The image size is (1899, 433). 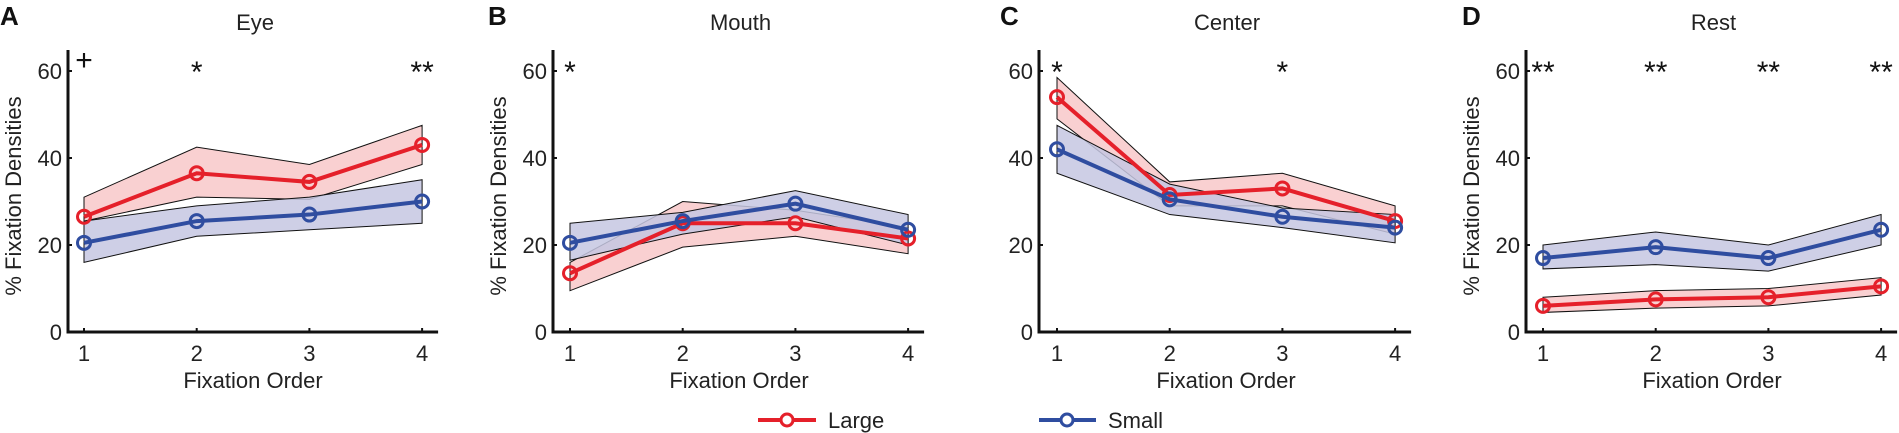 What do you see at coordinates (1227, 22) in the screenshot?
I see `panel-title: Center` at bounding box center [1227, 22].